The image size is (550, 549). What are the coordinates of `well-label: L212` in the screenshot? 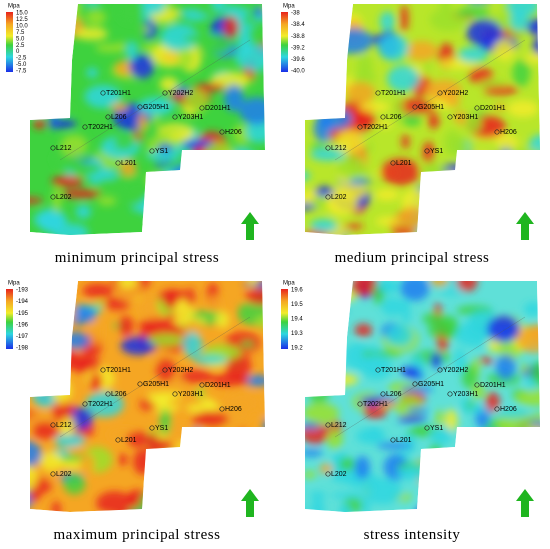 It's located at (339, 148).